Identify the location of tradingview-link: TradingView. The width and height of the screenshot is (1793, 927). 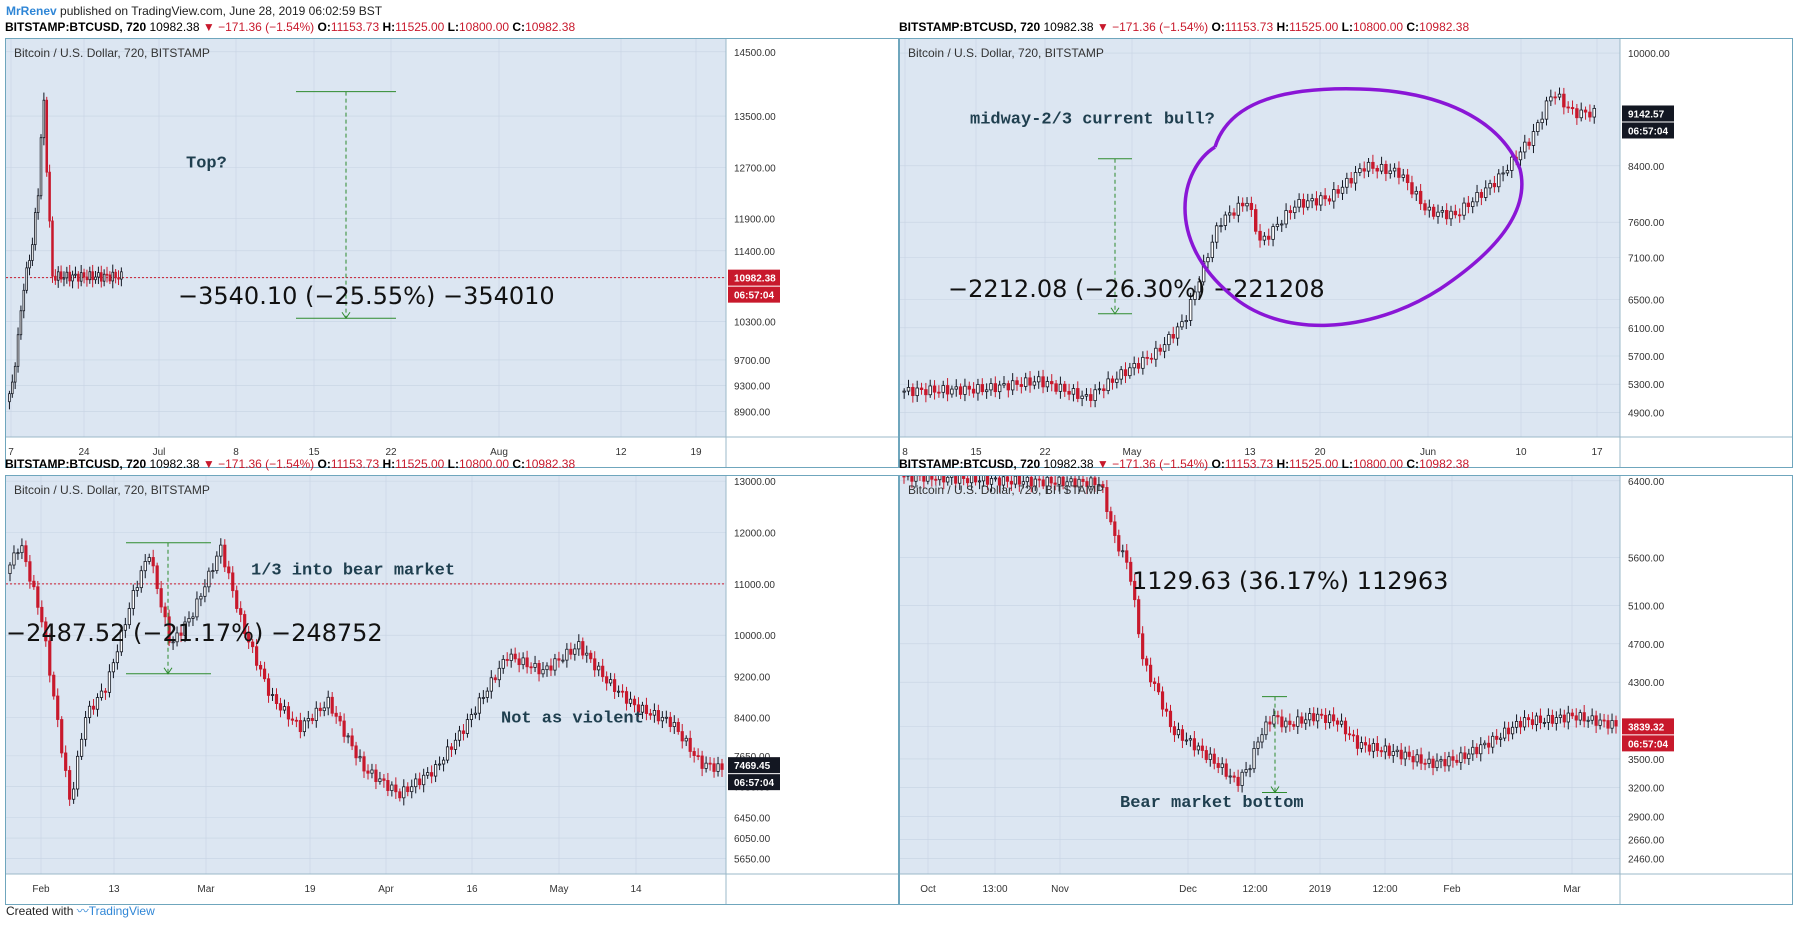
(121, 911).